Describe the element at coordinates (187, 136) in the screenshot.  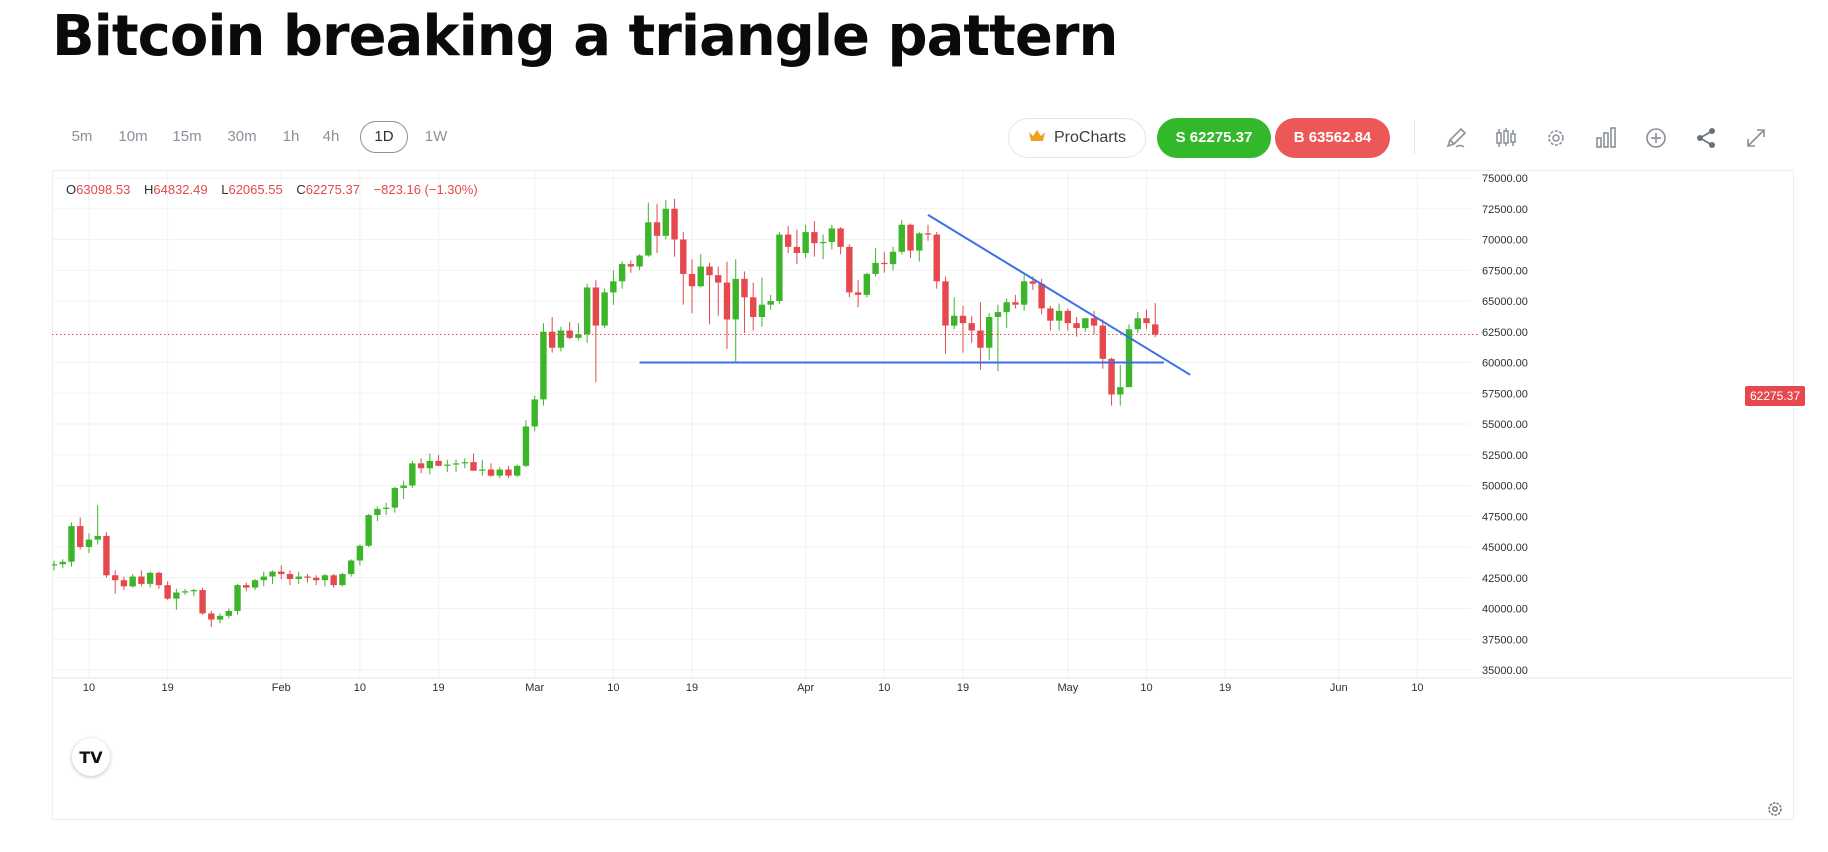
I see `timeframe-15m: 15m` at that location.